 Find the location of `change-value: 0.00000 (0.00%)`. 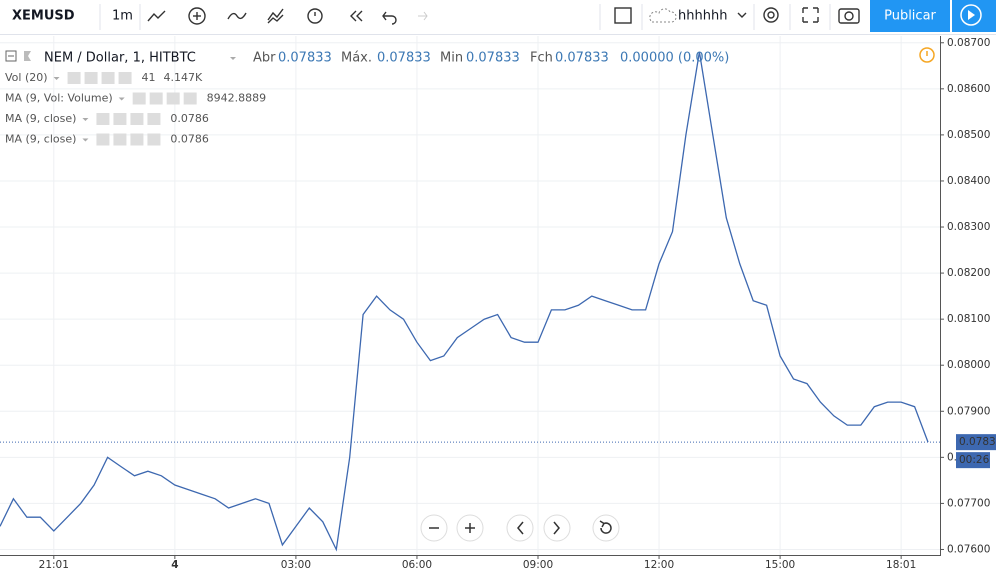

change-value: 0.00000 (0.00%) is located at coordinates (674, 58).